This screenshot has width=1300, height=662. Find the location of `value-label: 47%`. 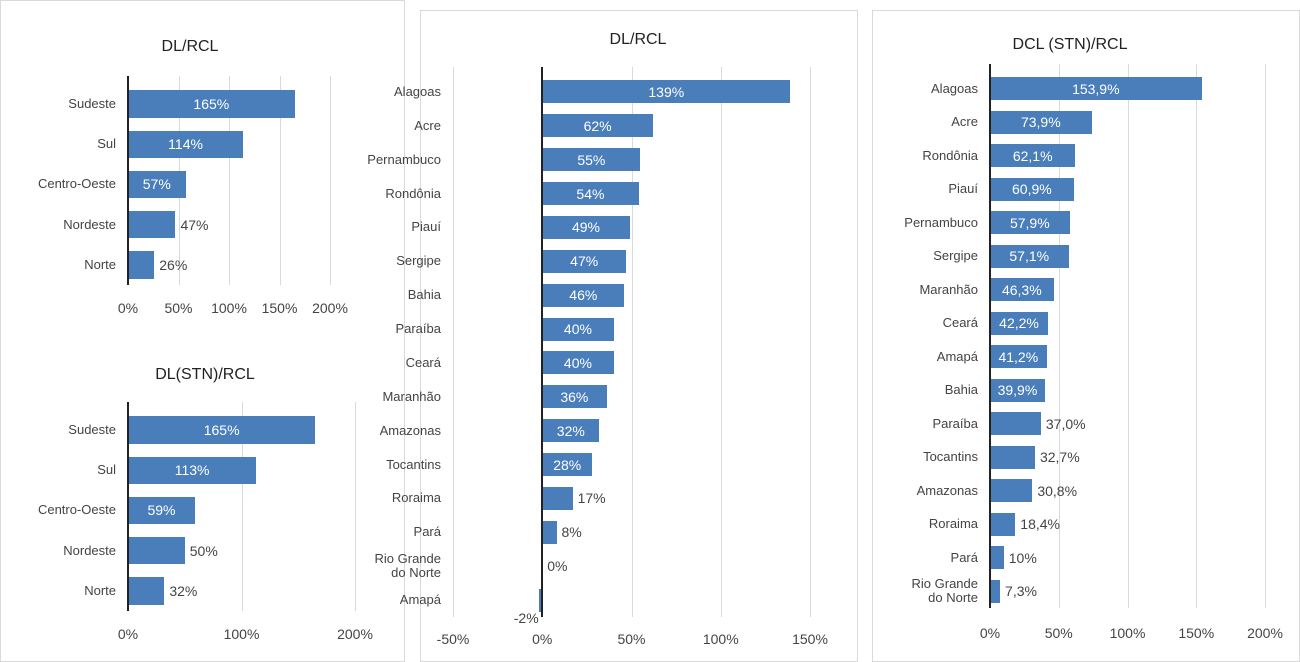

value-label: 47% is located at coordinates (584, 261).